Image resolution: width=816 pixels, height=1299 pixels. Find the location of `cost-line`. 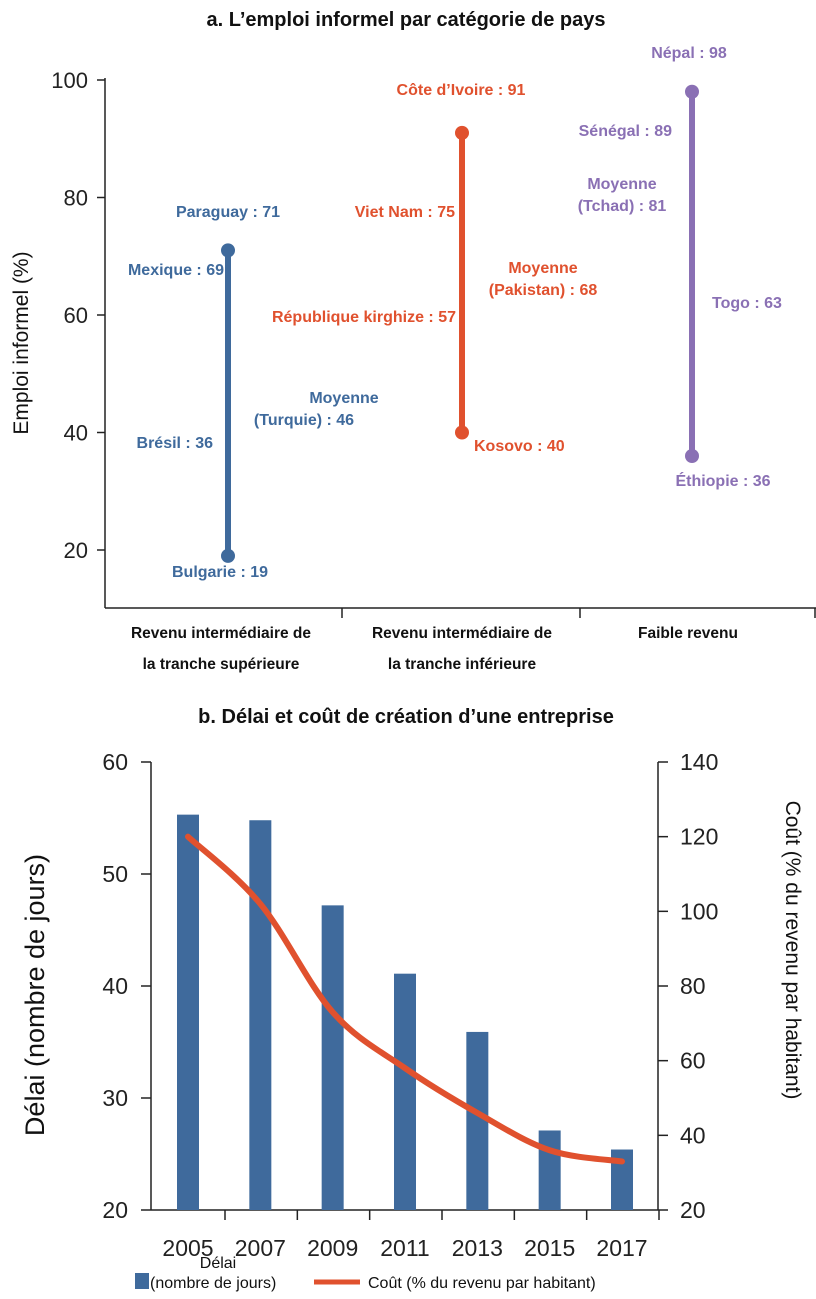

cost-line is located at coordinates (405, 999).